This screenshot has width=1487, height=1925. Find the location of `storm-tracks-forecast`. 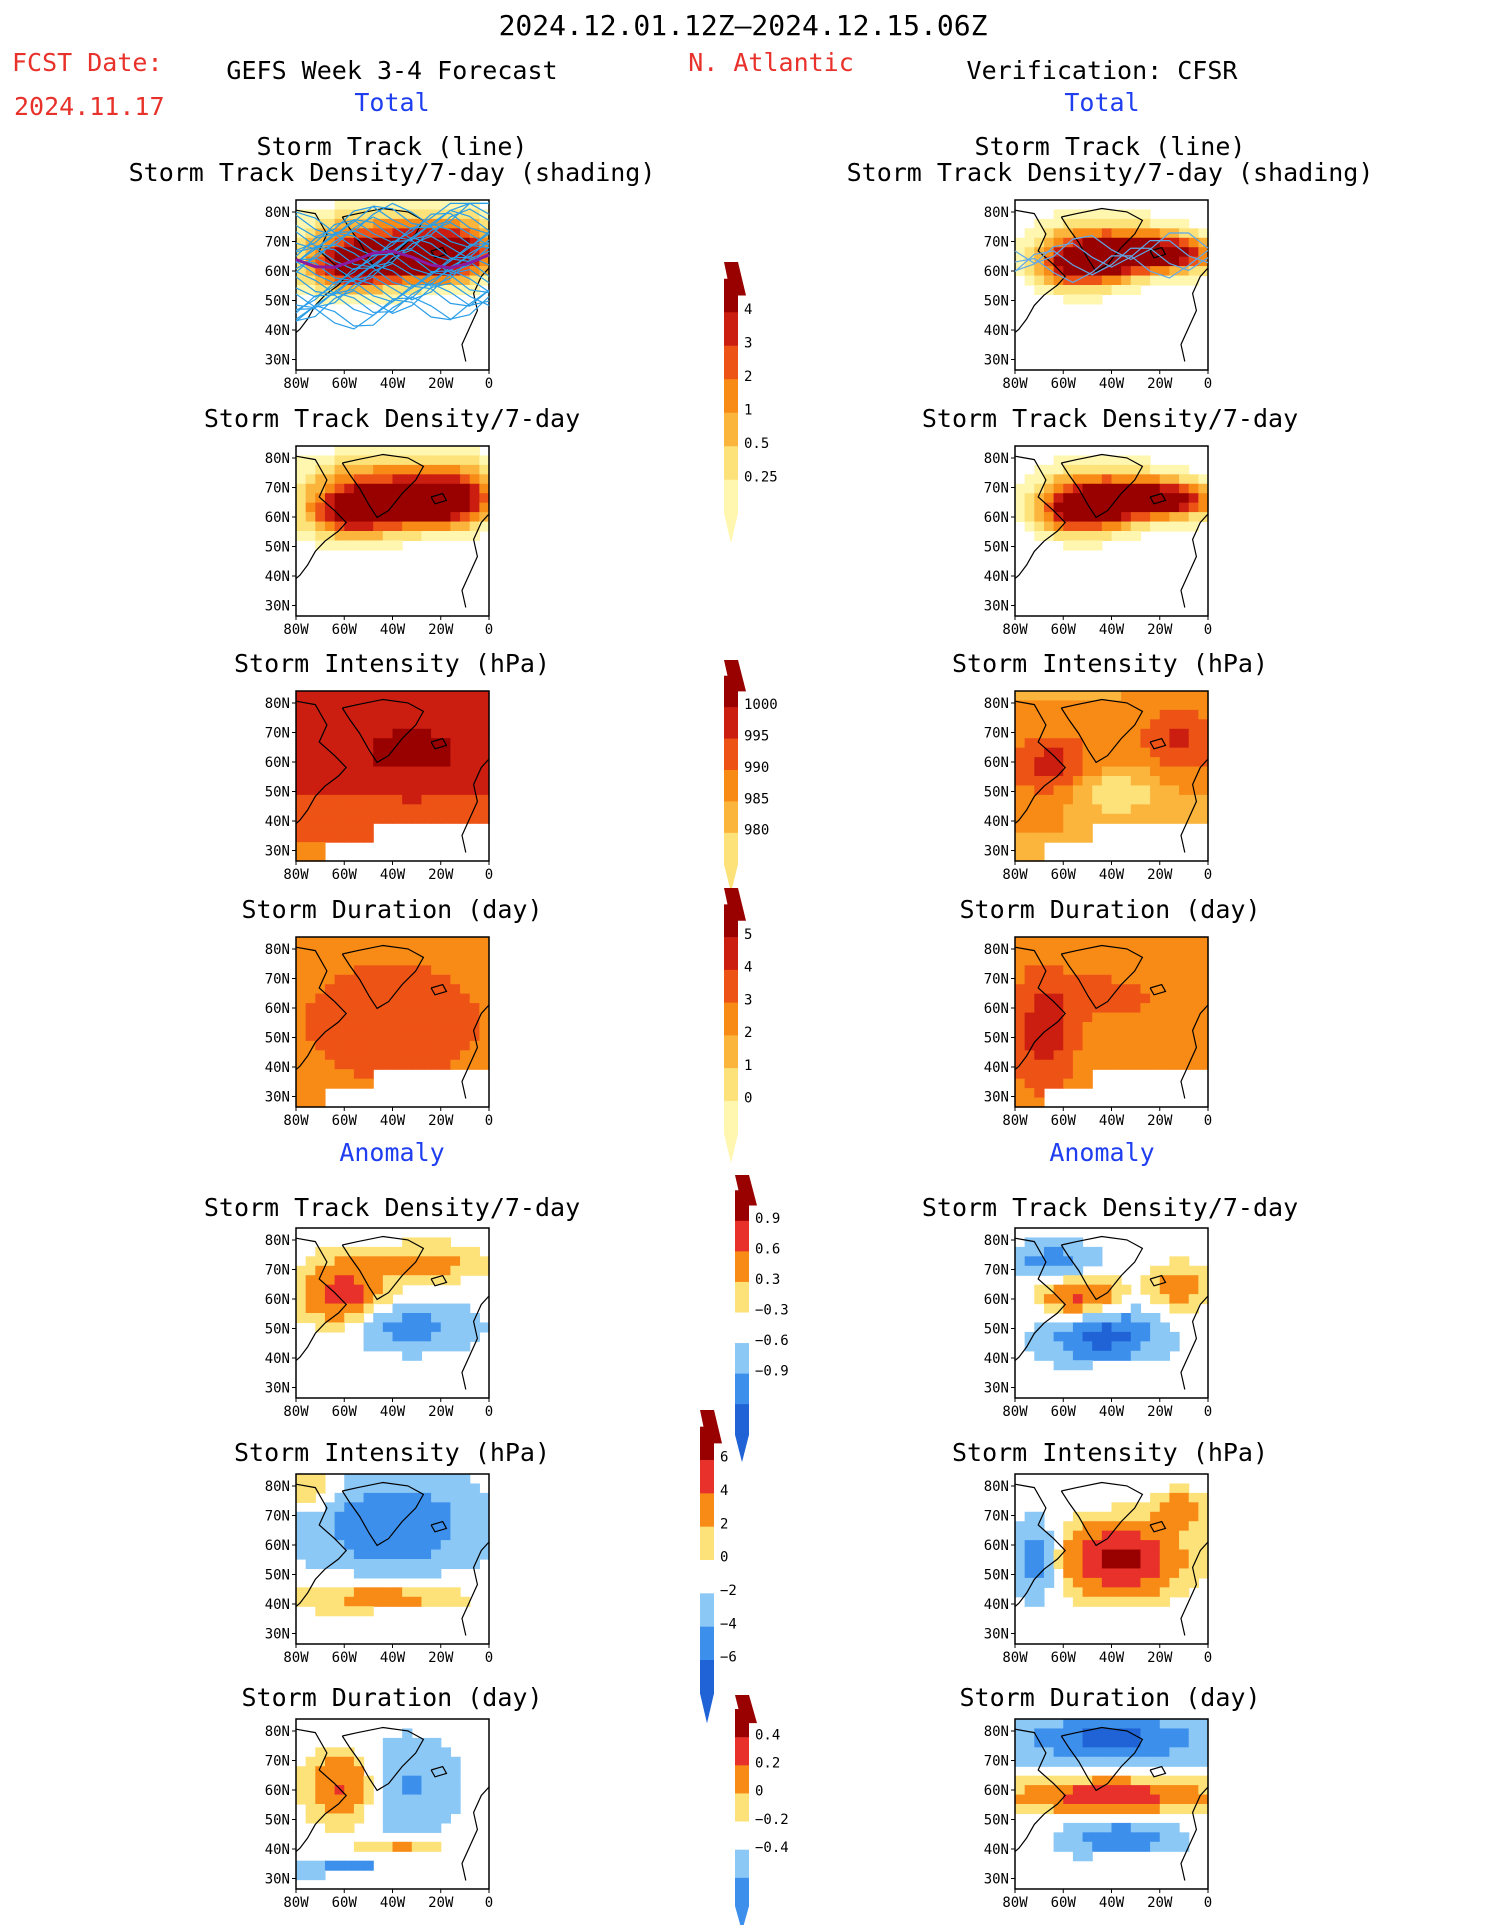

storm-tracks-forecast is located at coordinates (392, 266).